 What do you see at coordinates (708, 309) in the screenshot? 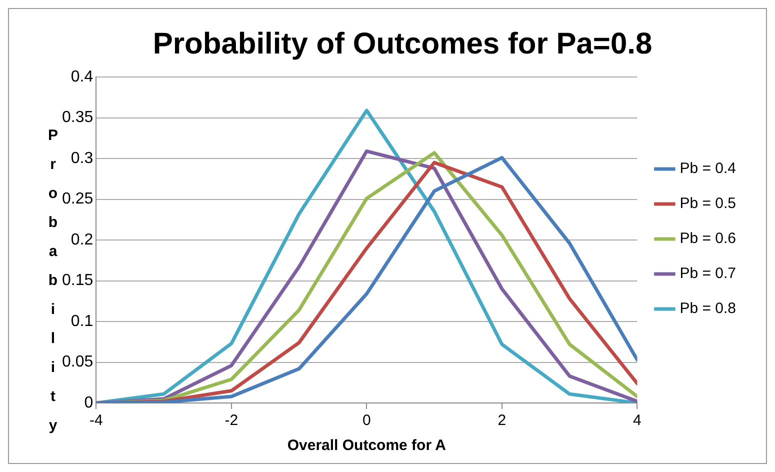
I see `legend-label: Pb = 0.8` at bounding box center [708, 309].